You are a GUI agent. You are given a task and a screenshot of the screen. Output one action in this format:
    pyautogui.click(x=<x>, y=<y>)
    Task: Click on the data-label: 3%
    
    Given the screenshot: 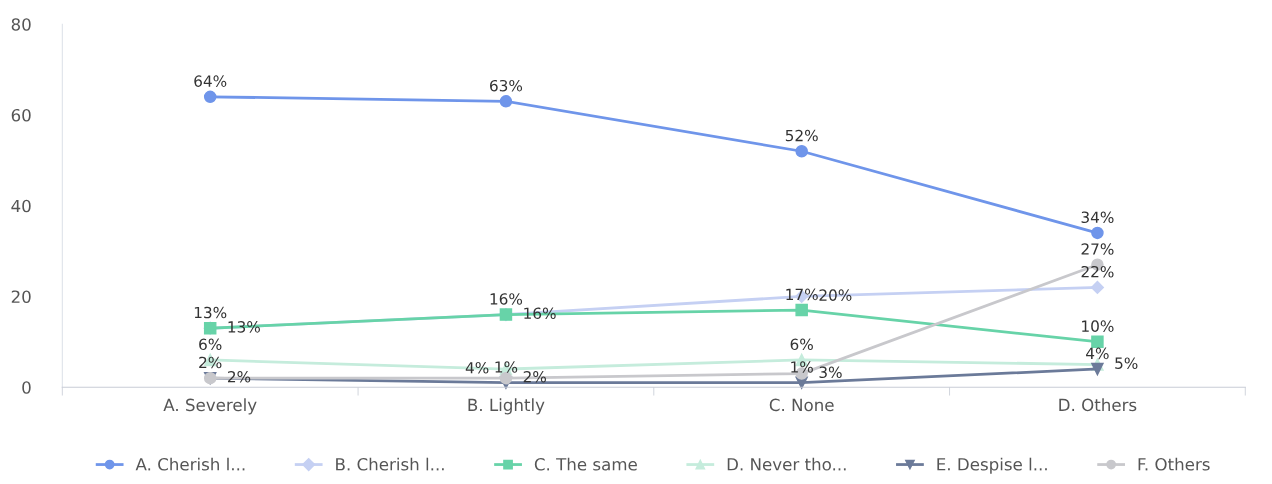 What is the action you would take?
    pyautogui.click(x=830, y=372)
    